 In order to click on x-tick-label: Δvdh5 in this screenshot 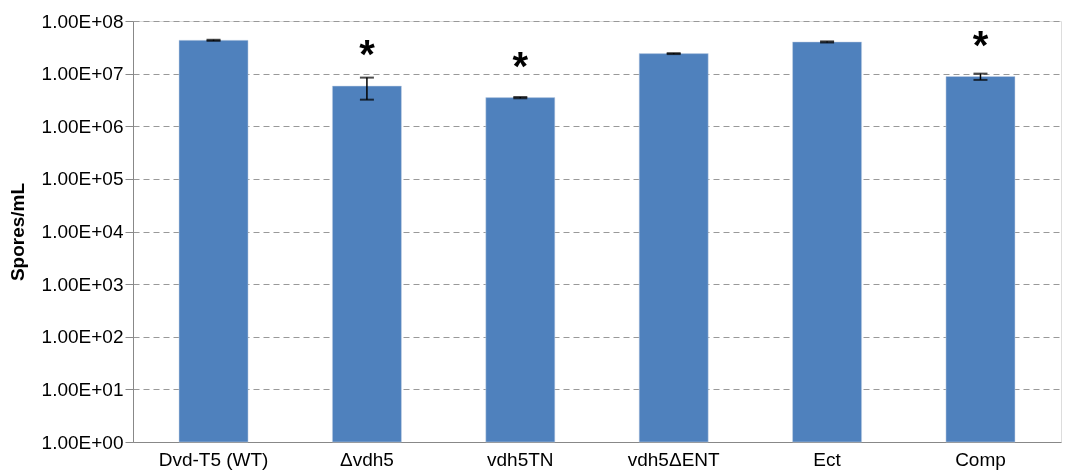, I will do `click(366, 459)`.